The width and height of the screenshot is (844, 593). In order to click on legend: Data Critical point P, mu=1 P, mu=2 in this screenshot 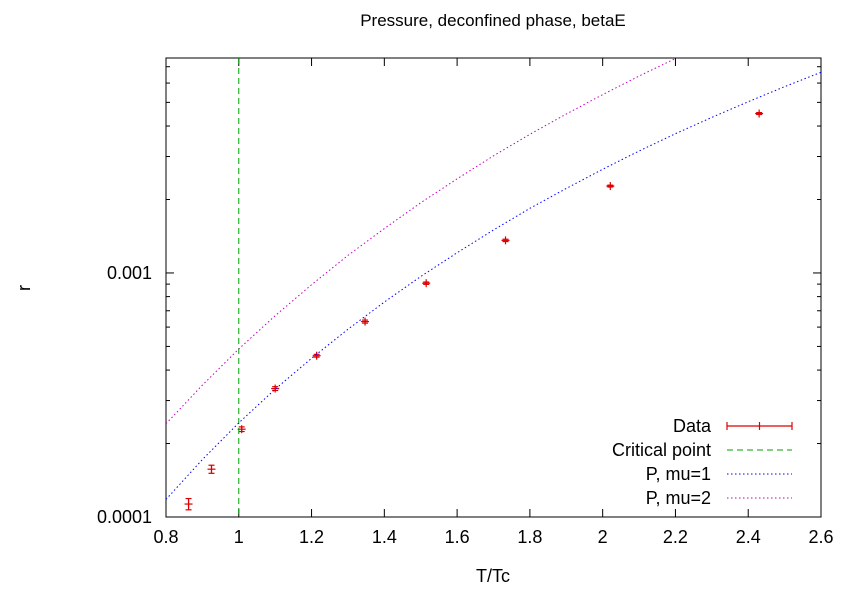, I will do `click(702, 462)`.